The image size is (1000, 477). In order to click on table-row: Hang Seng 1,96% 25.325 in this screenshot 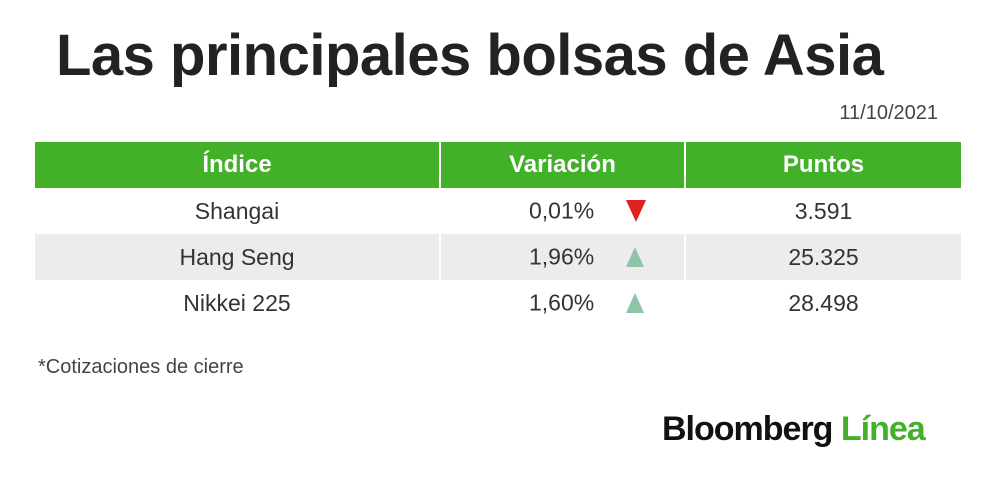, I will do `click(498, 257)`.